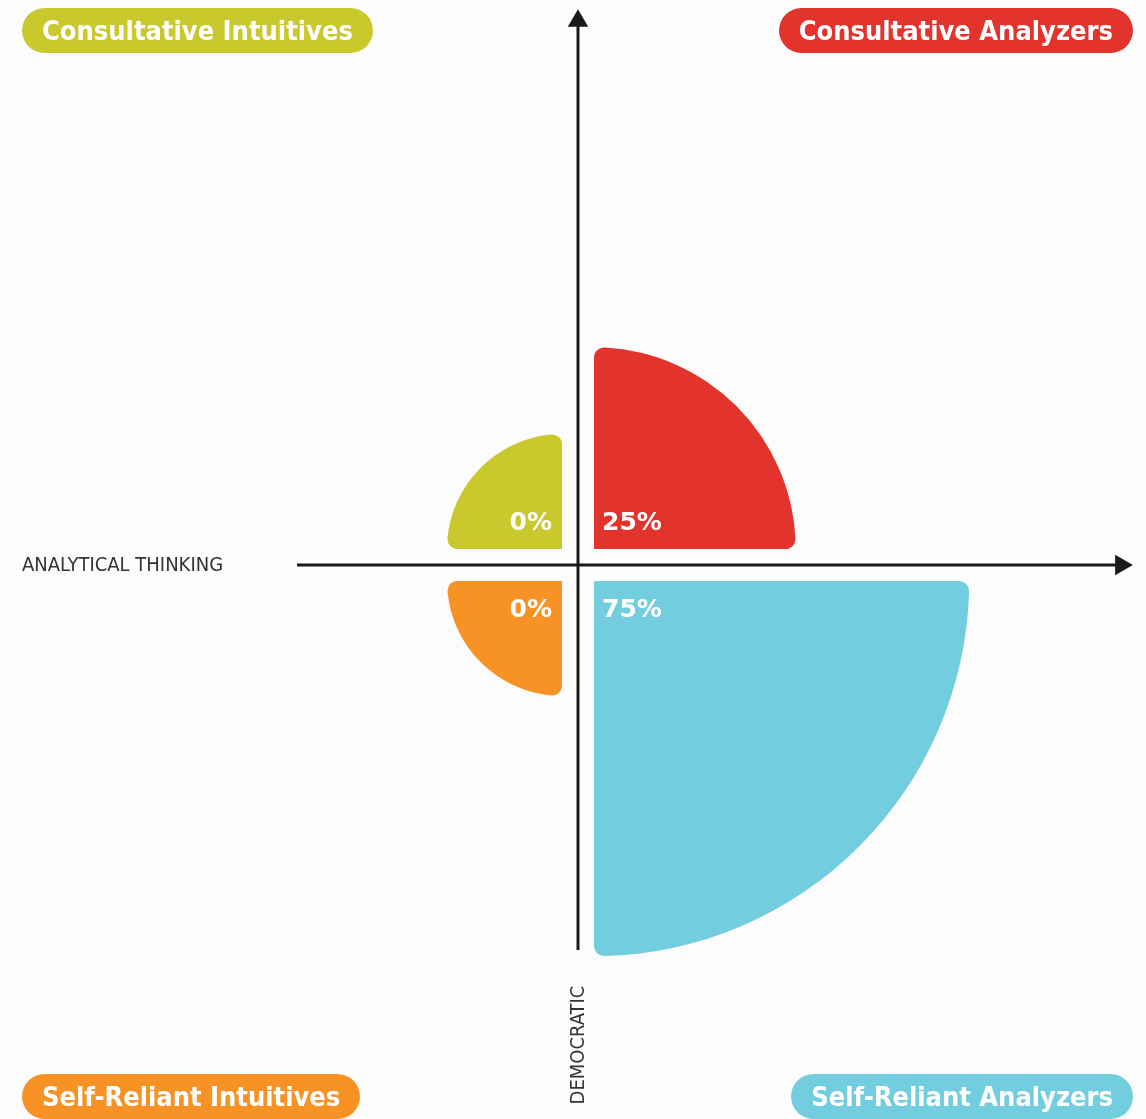  I want to click on category-label: Self-Reliant Intuitives, so click(191, 1096).